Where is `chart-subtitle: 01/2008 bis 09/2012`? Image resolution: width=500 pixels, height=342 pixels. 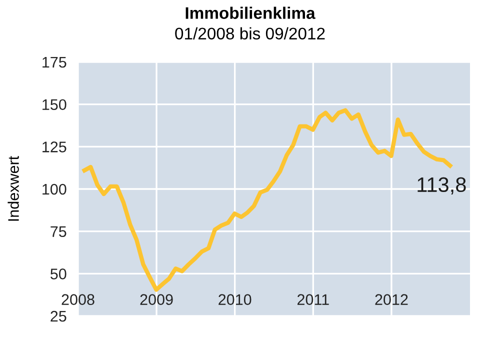 chart-subtitle: 01/2008 bis 09/2012 is located at coordinates (250, 33).